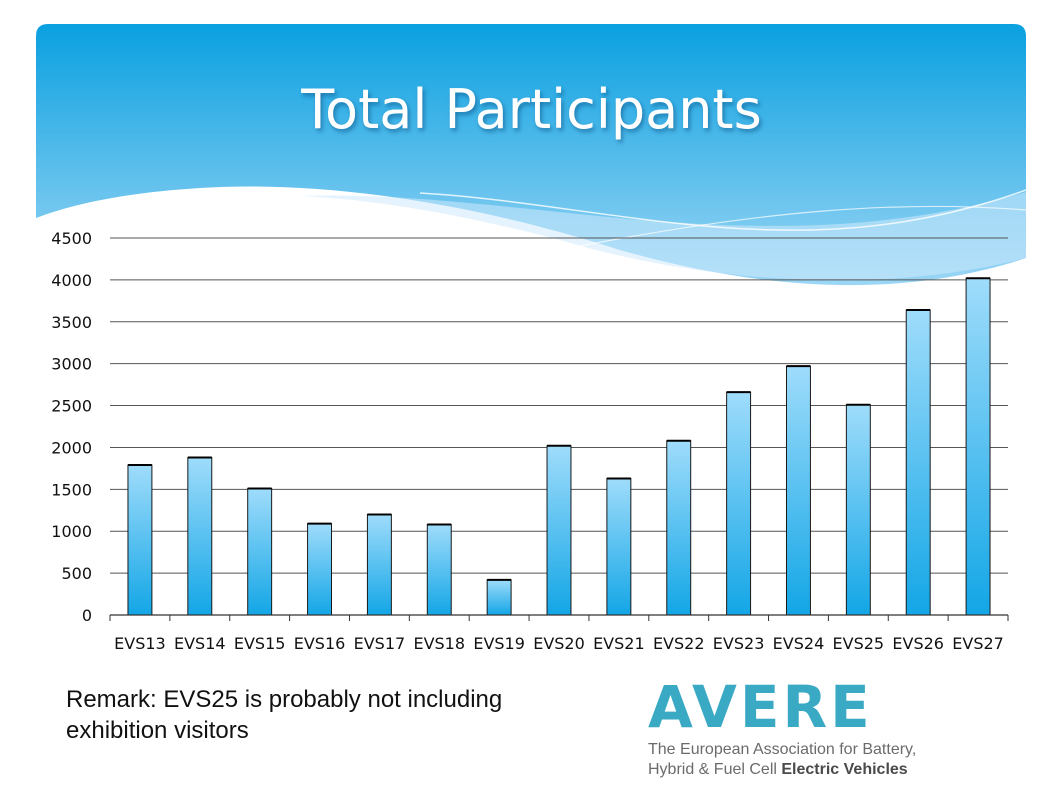 This screenshot has height=792, width=1063. I want to click on x-category-label: EVS27, so click(978, 643).